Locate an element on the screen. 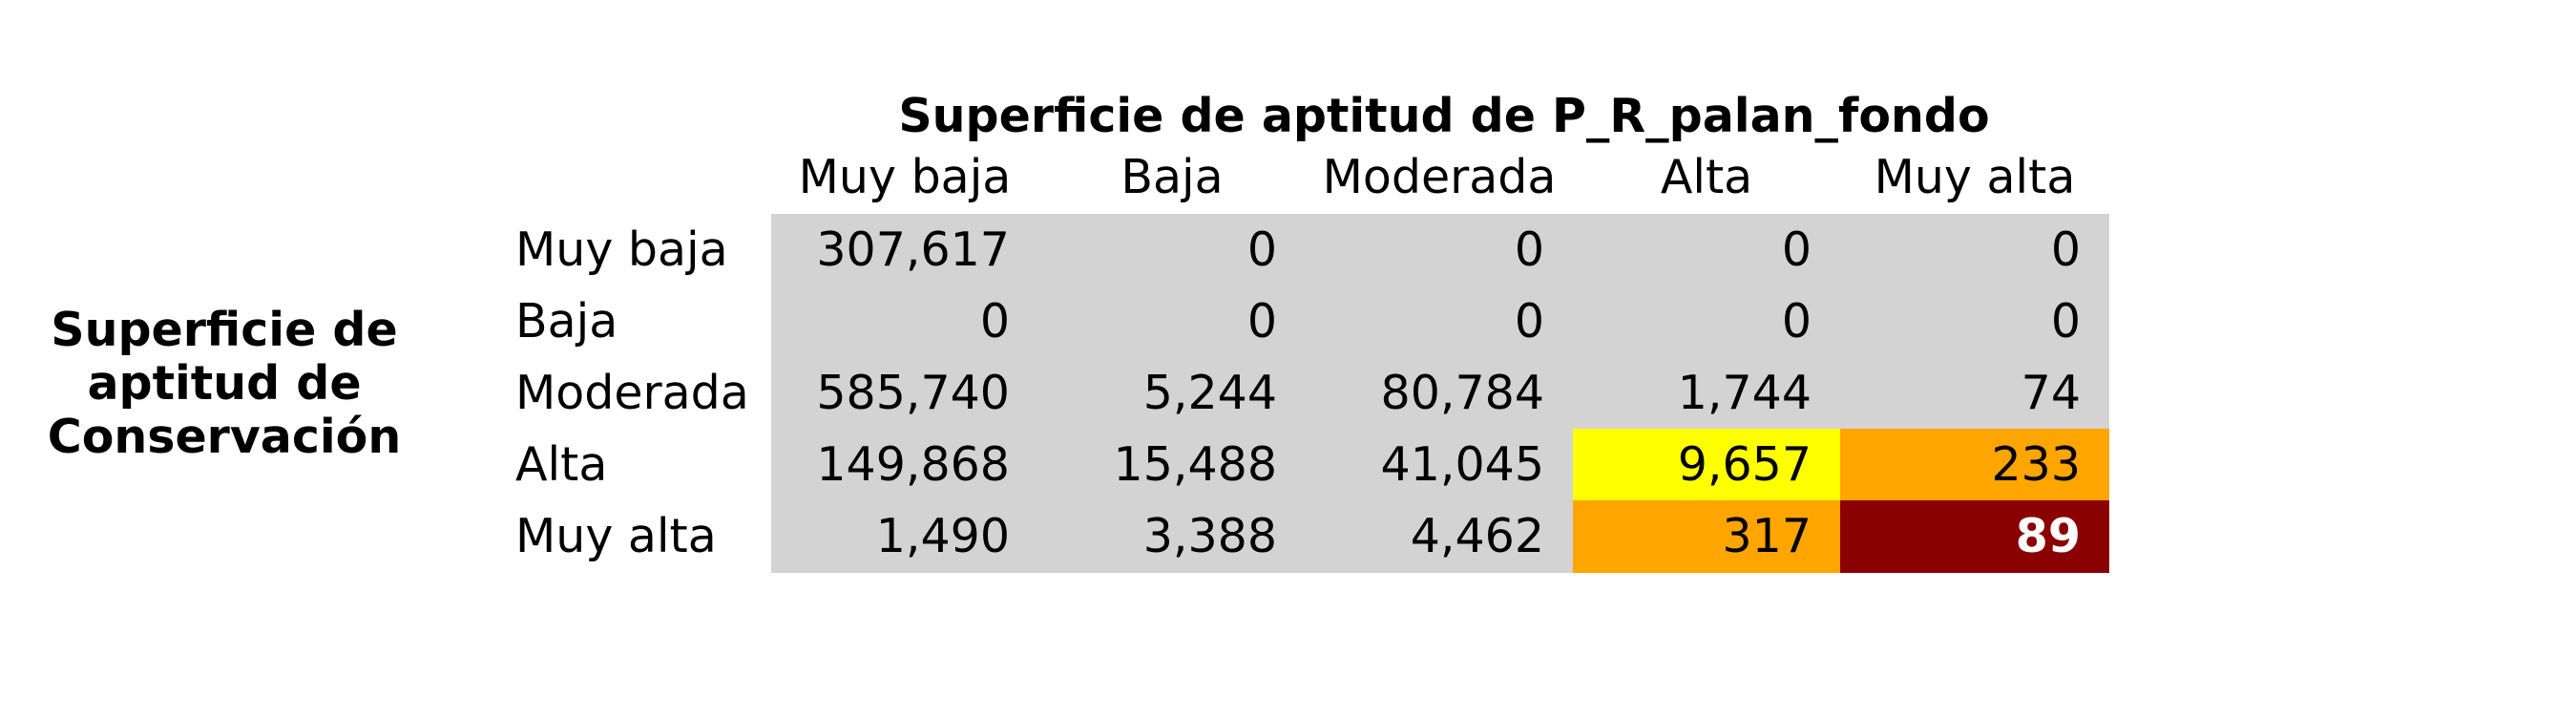  row-axis-title: Superficie de aptitud de Conservación is located at coordinates (224, 384).